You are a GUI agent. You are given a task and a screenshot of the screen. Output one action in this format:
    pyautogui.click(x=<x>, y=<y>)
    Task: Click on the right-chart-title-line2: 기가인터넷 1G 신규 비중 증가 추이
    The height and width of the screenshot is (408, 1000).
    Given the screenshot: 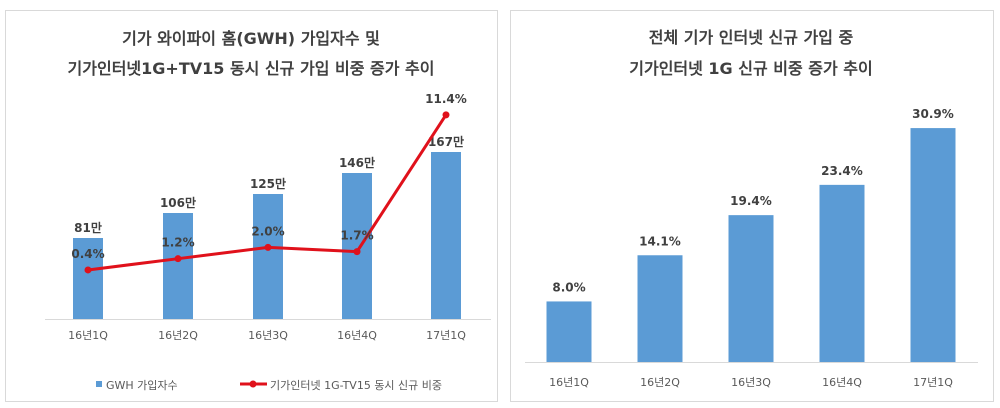 What is the action you would take?
    pyautogui.click(x=750, y=68)
    